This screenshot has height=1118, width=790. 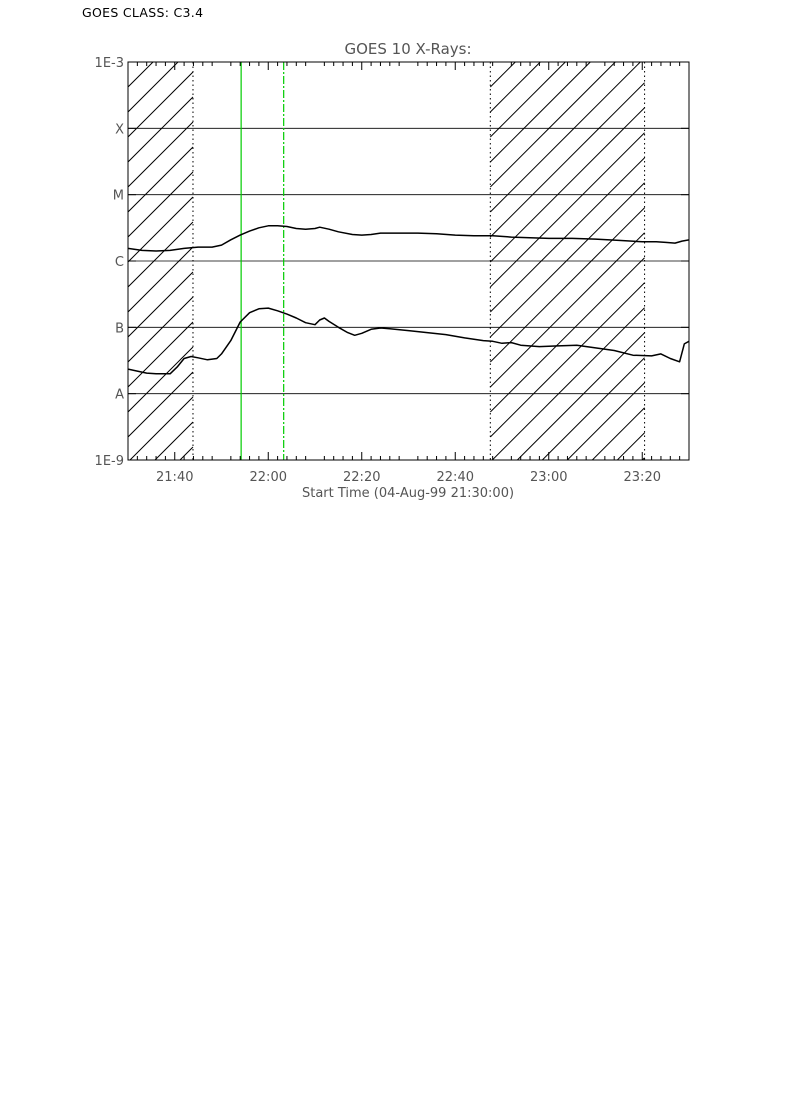 I want to click on y-tick-label: B, so click(x=119, y=328).